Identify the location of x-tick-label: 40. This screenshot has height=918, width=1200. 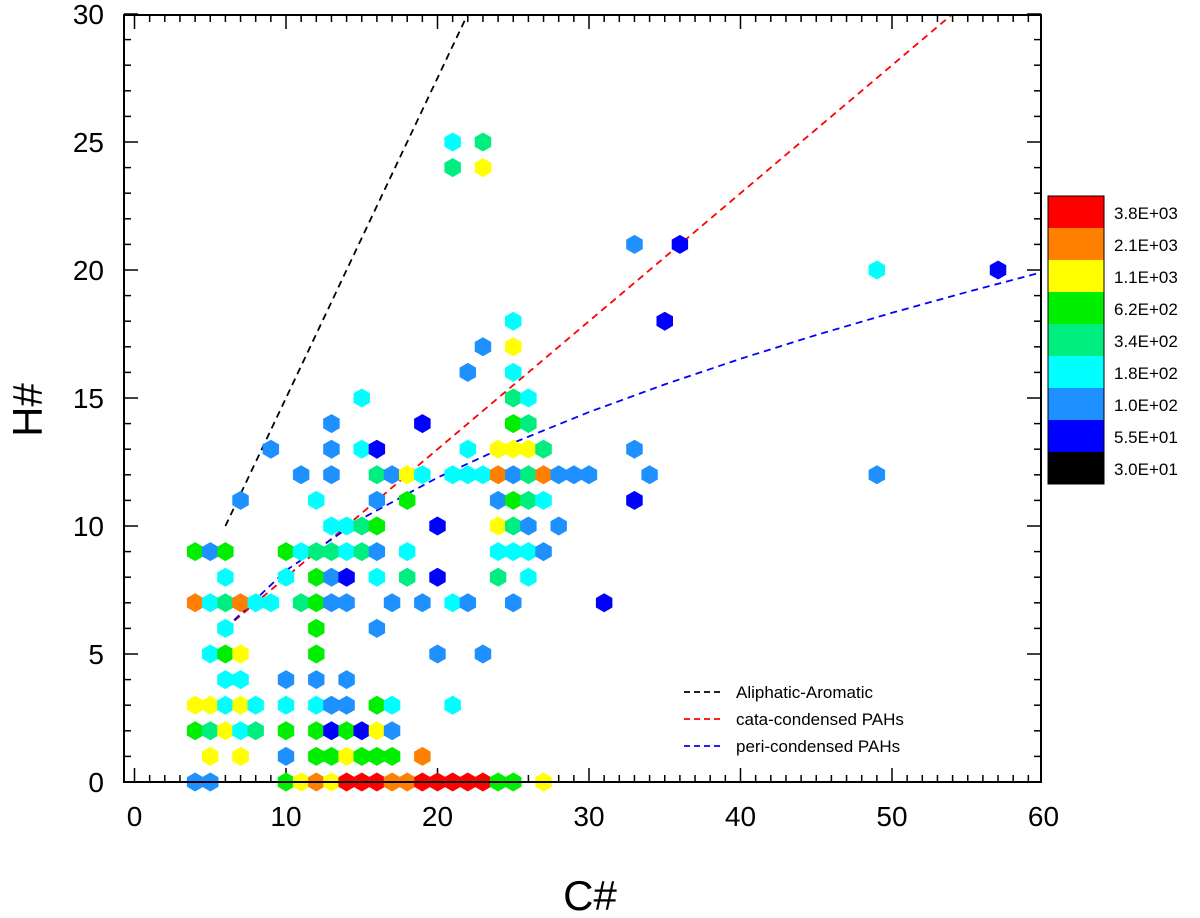
(740, 816).